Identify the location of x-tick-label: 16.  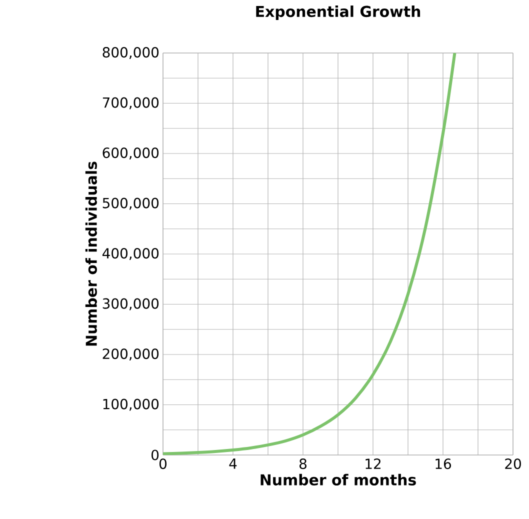
(443, 464).